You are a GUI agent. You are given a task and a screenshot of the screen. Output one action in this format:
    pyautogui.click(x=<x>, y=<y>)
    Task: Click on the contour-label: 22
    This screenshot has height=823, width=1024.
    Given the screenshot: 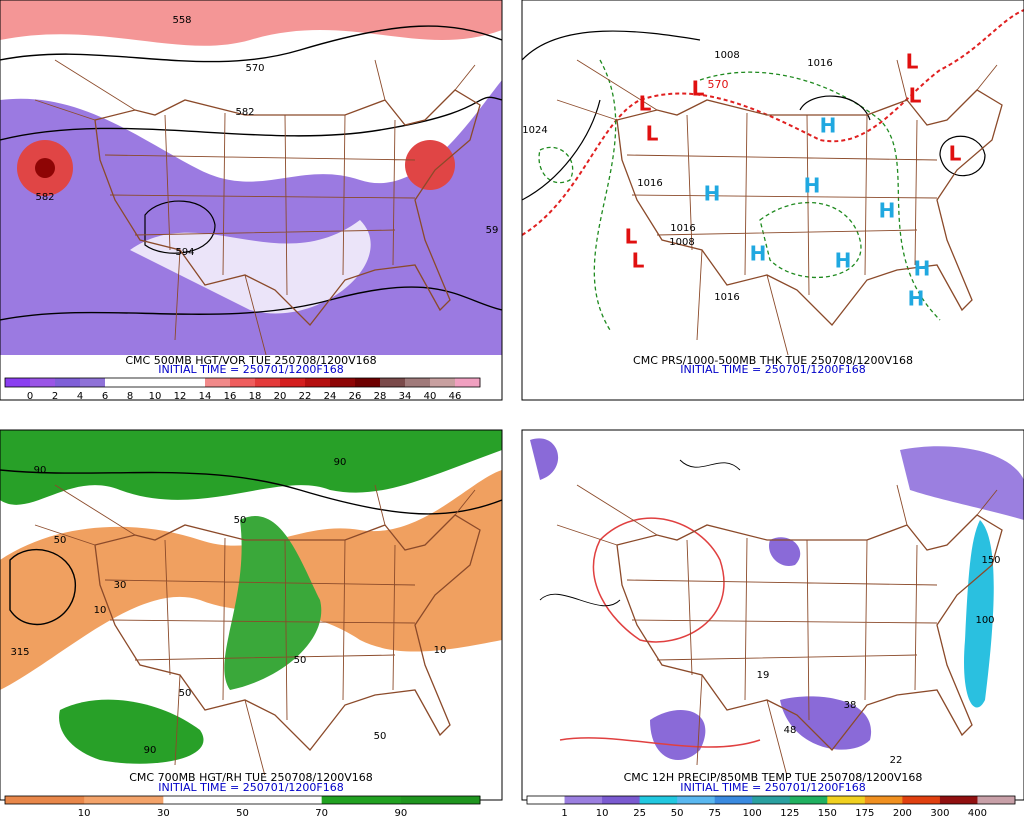 What is the action you would take?
    pyautogui.click(x=896, y=760)
    